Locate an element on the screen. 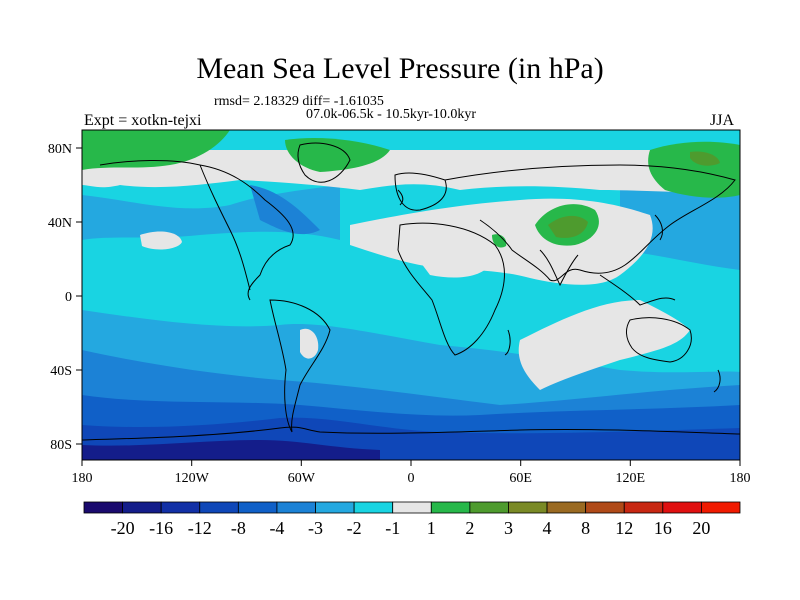 The image size is (800, 600). coast-south-america is located at coordinates (300, 366).